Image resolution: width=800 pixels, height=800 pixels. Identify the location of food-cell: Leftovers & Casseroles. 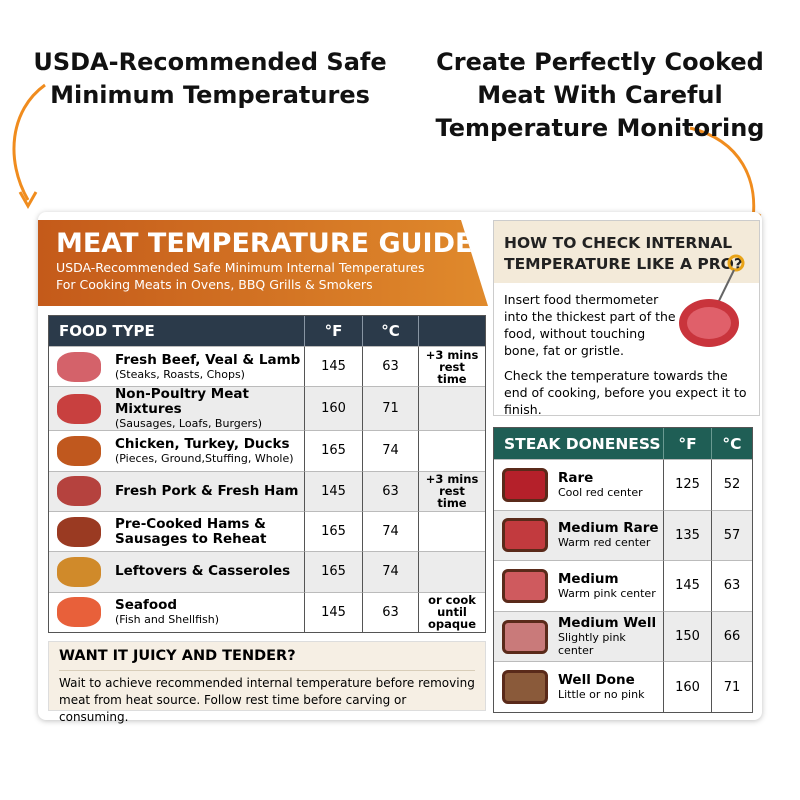
(177, 571).